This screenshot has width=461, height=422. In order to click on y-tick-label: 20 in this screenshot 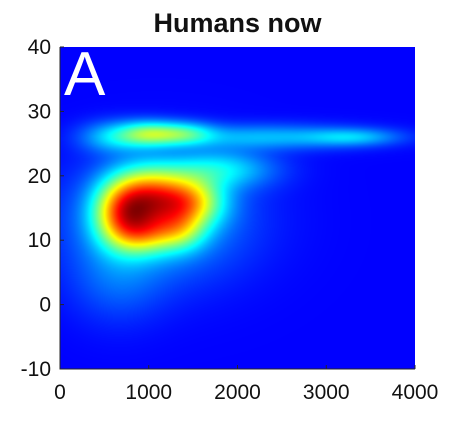, I will do `click(39, 176)`.